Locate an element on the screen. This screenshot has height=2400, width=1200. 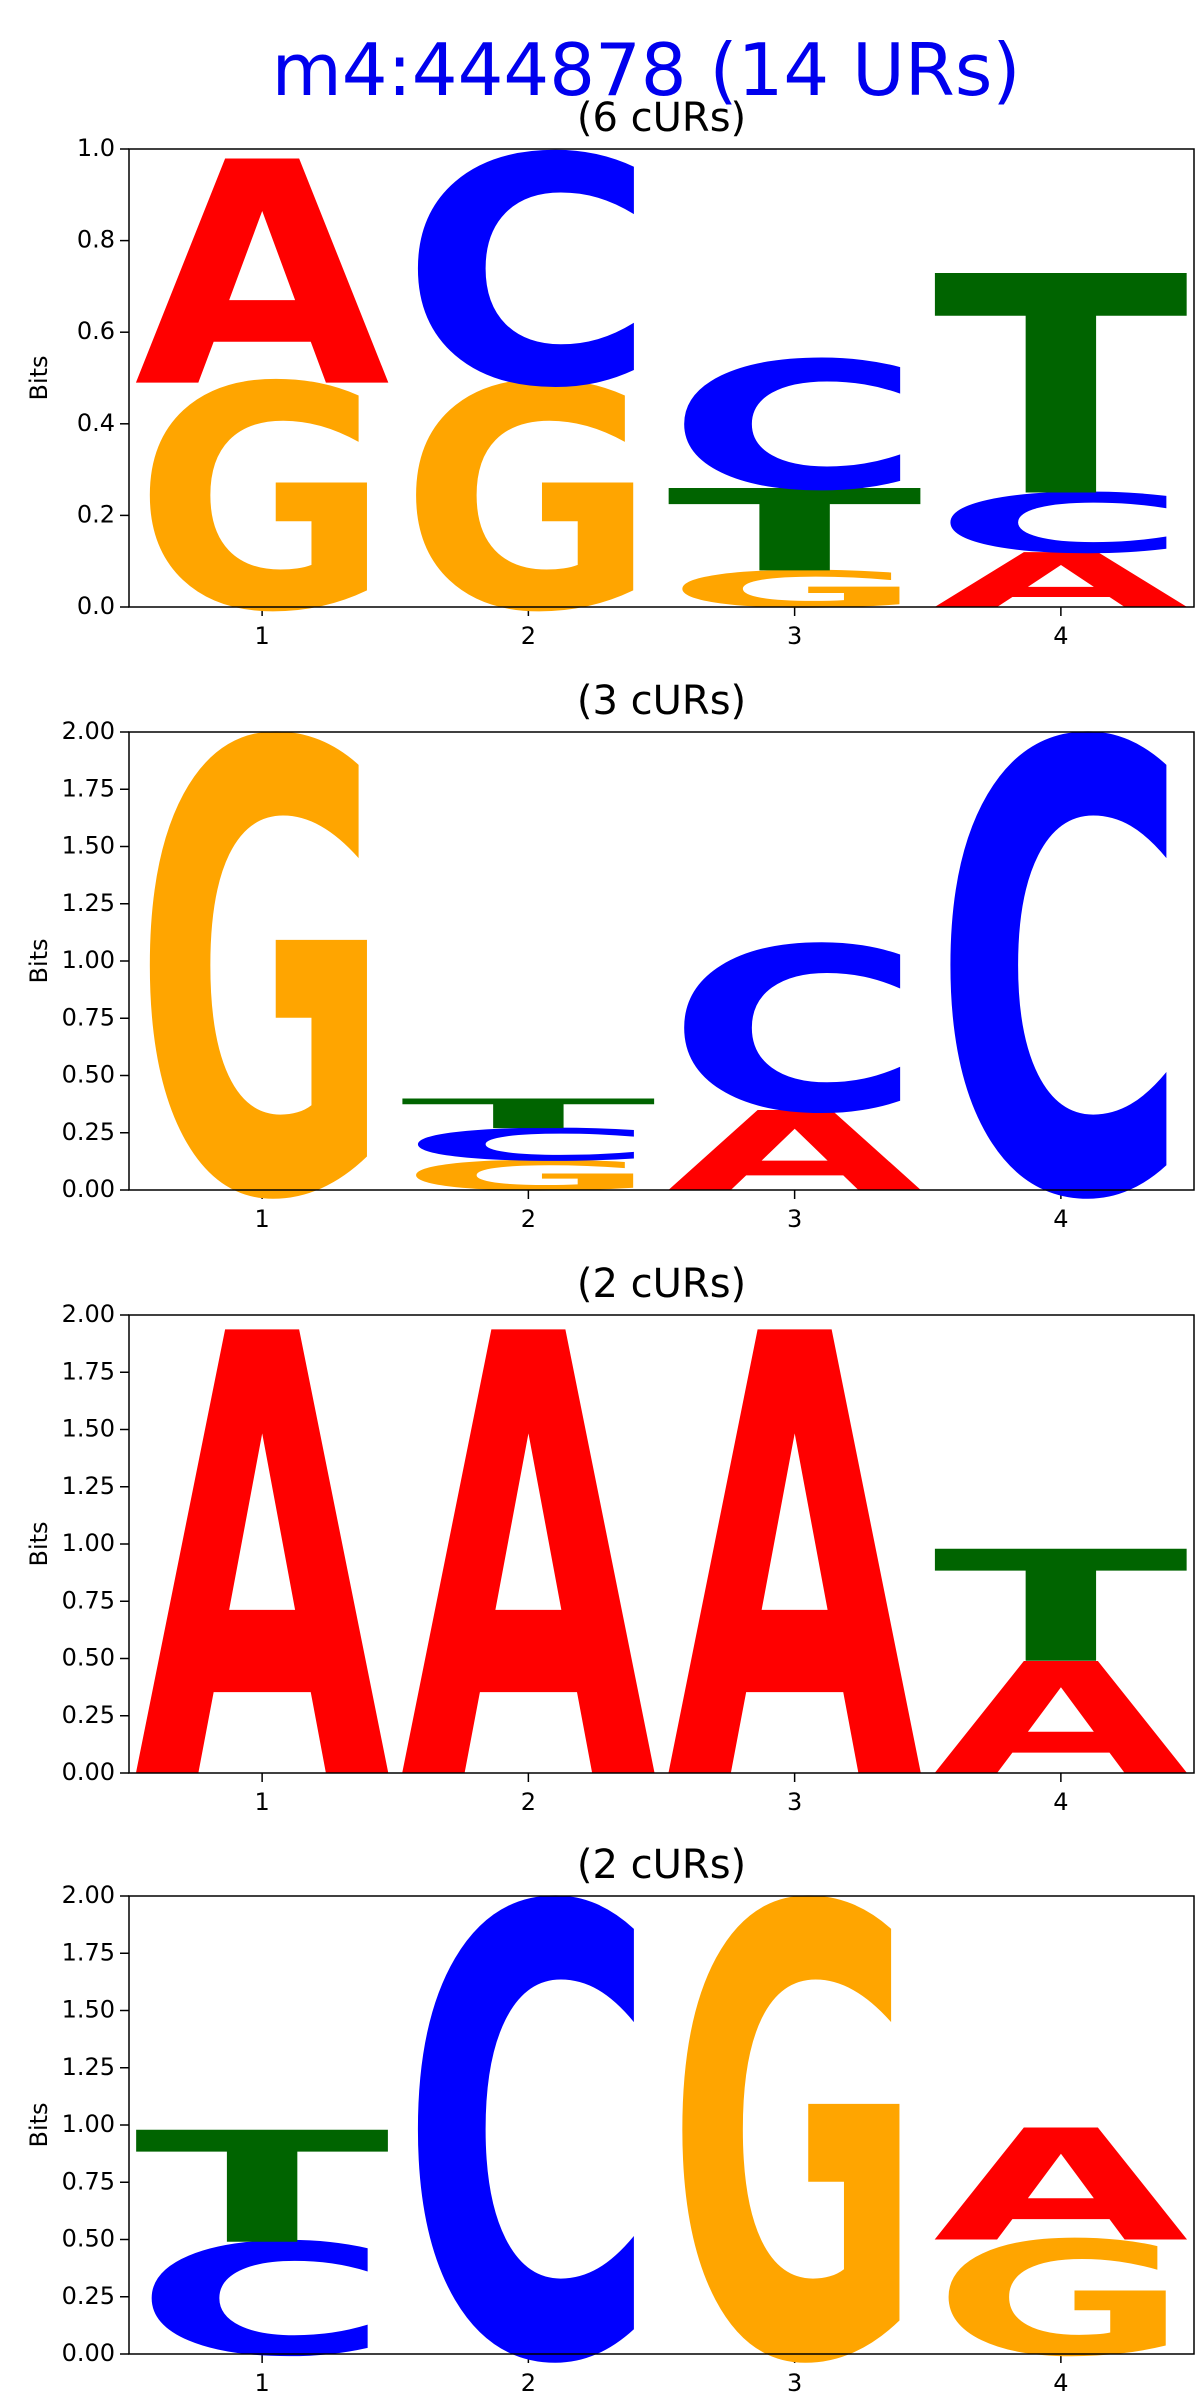
y-tick-label: 1.0 is located at coordinates (96, 148).